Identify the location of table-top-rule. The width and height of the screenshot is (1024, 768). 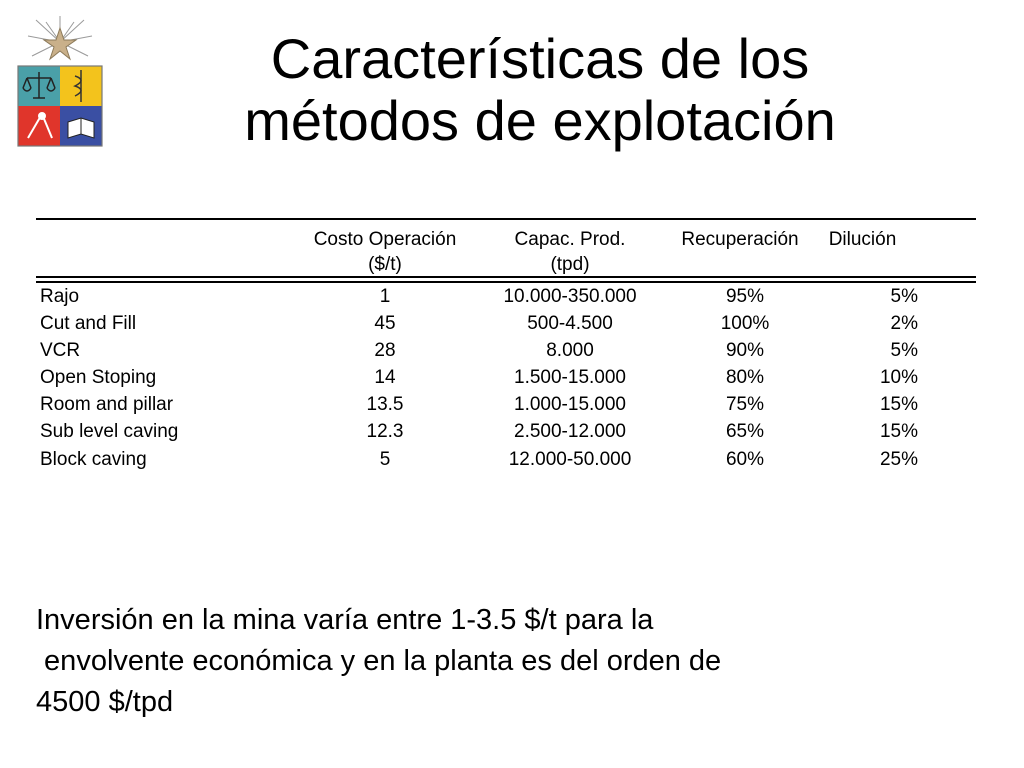
(506, 219).